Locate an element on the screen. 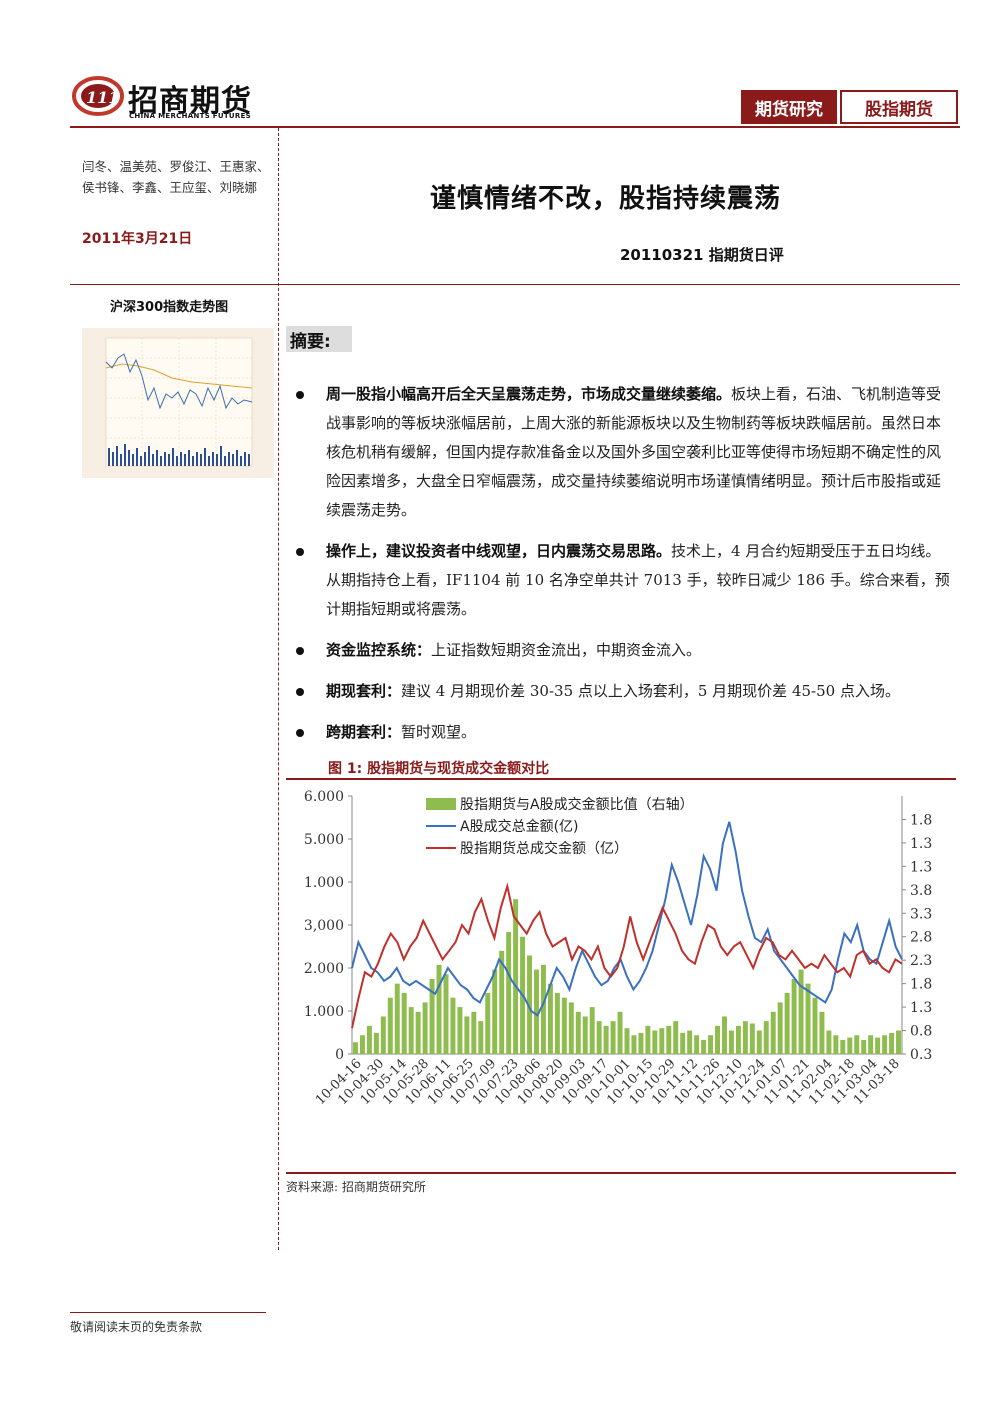 The width and height of the screenshot is (992, 1403). legend-swatch-bar is located at coordinates (441, 804).